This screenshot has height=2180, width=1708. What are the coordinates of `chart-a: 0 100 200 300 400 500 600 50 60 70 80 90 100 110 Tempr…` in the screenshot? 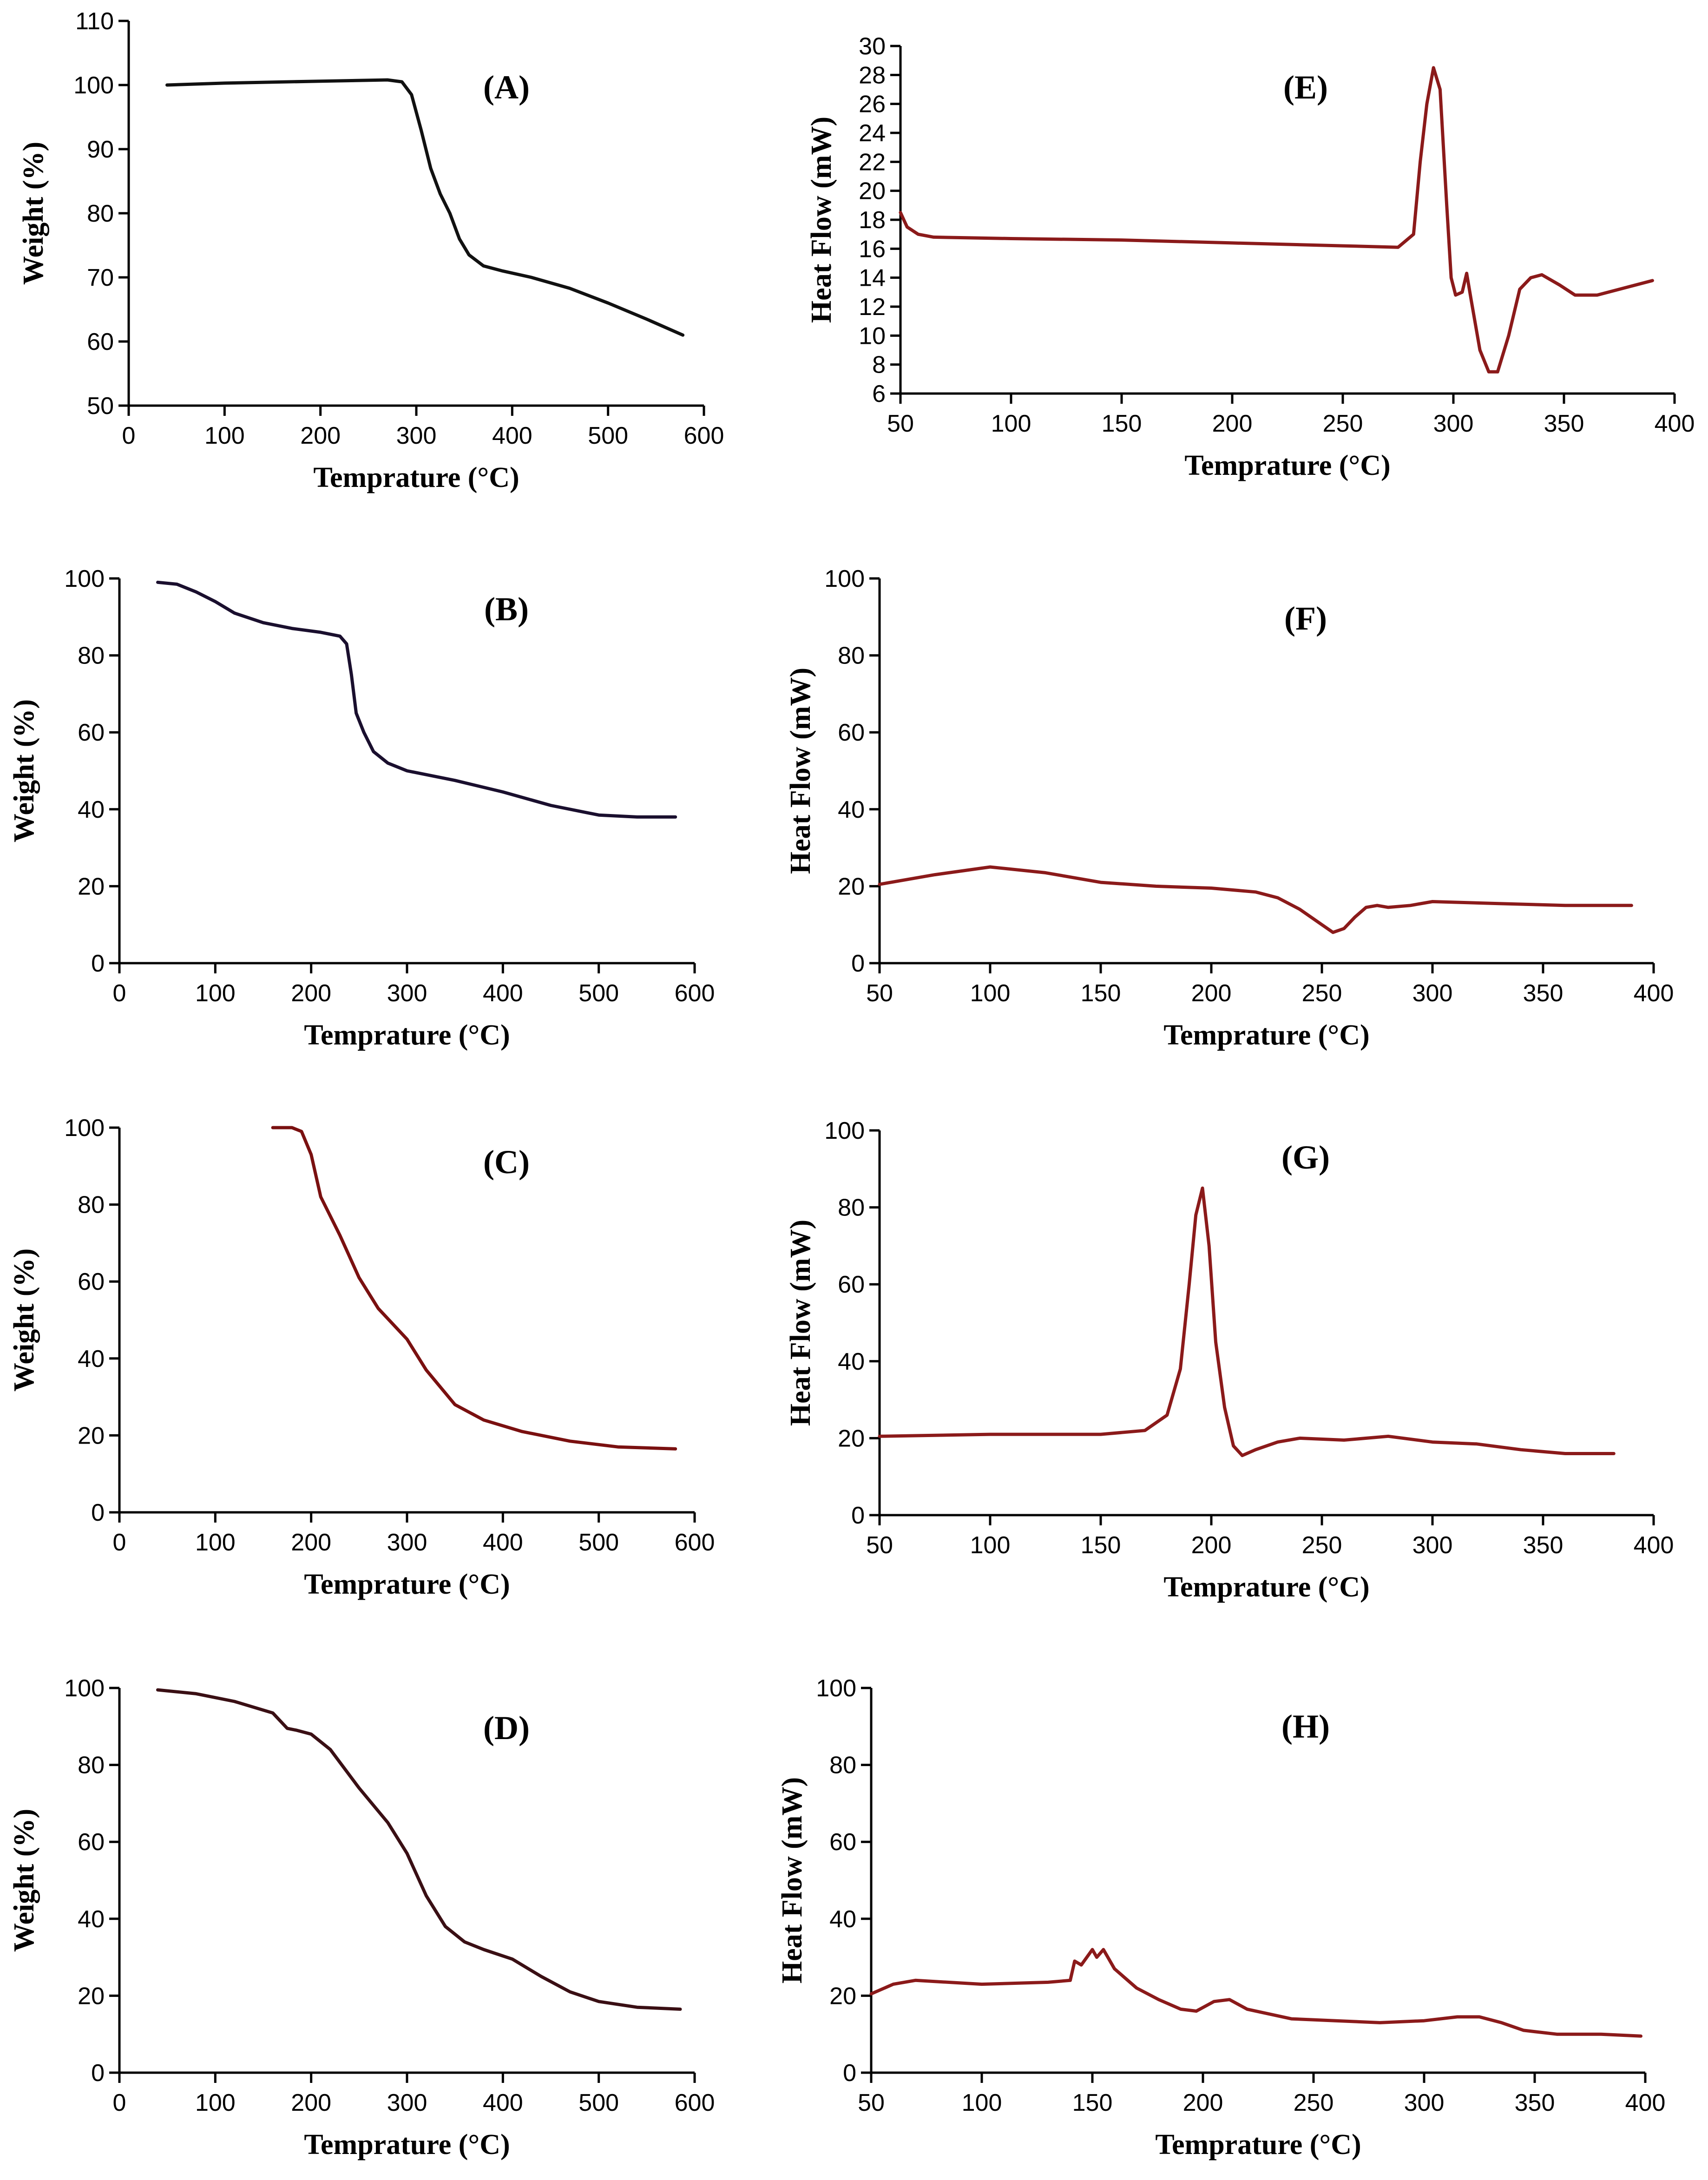 It's located at (371, 250).